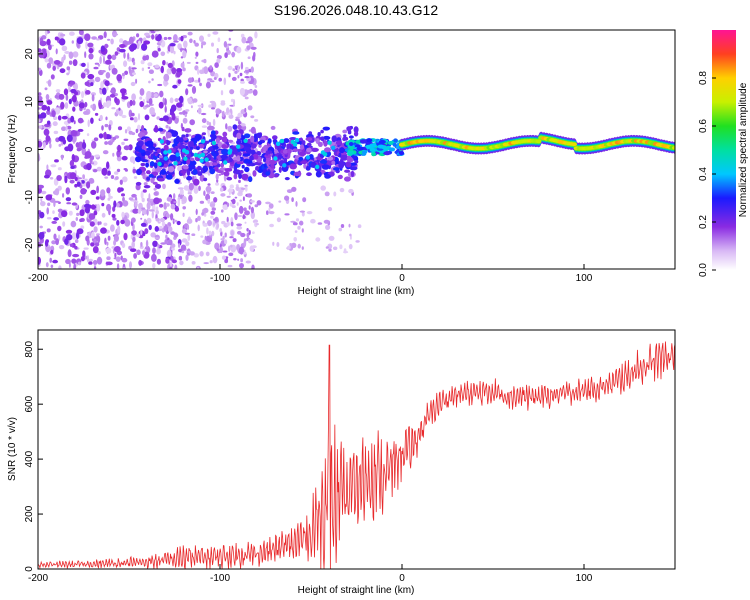 The height and width of the screenshot is (600, 750). Describe the element at coordinates (29, 458) in the screenshot. I see `y-tick-label: 400` at that location.